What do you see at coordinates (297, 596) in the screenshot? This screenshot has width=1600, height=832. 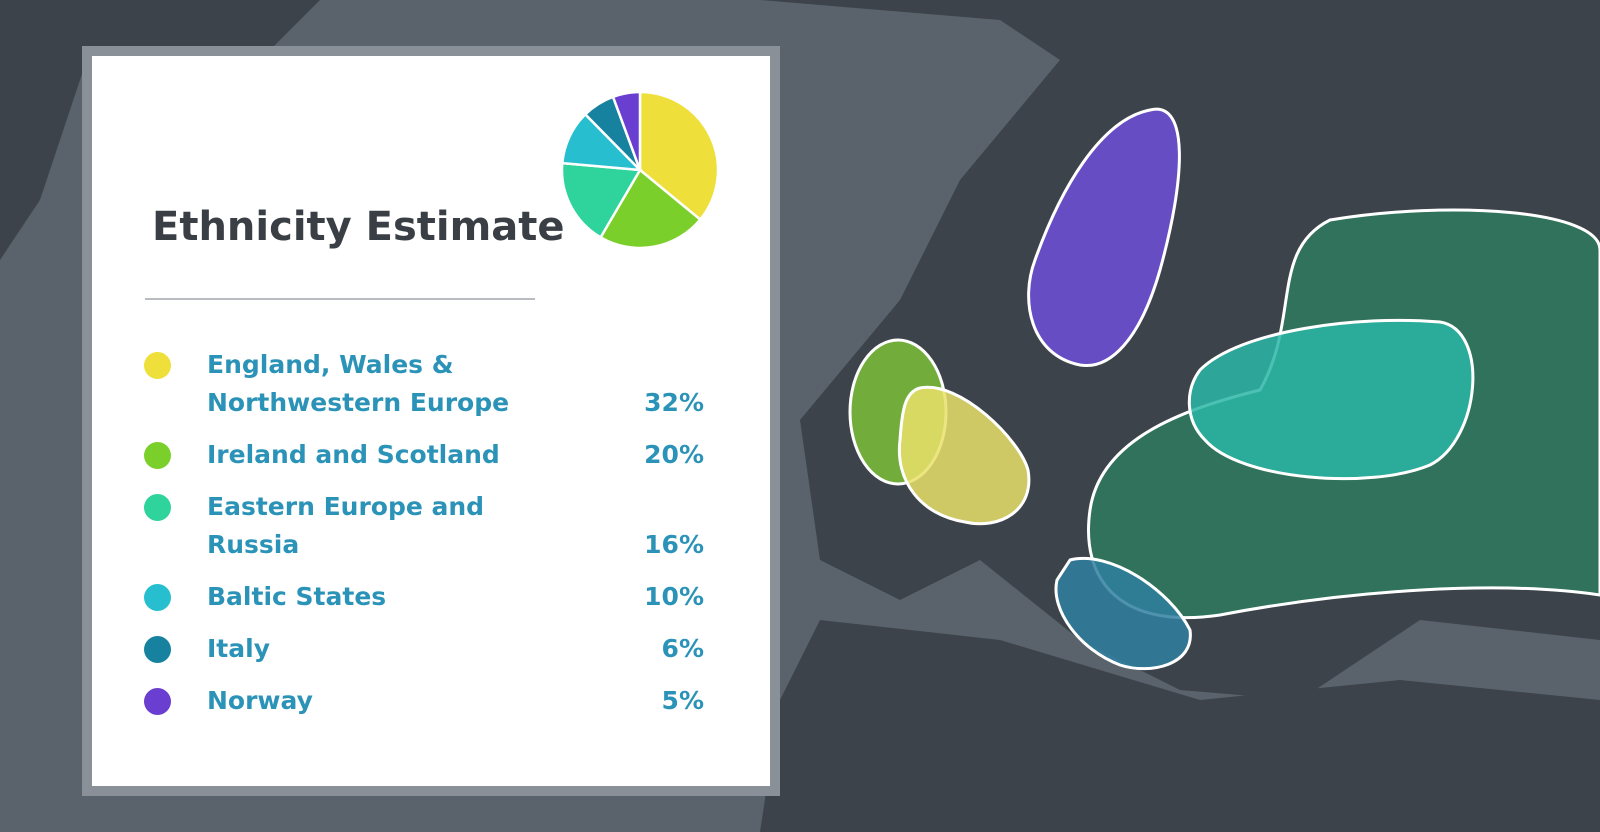 I see `legend-label: Baltic States` at bounding box center [297, 596].